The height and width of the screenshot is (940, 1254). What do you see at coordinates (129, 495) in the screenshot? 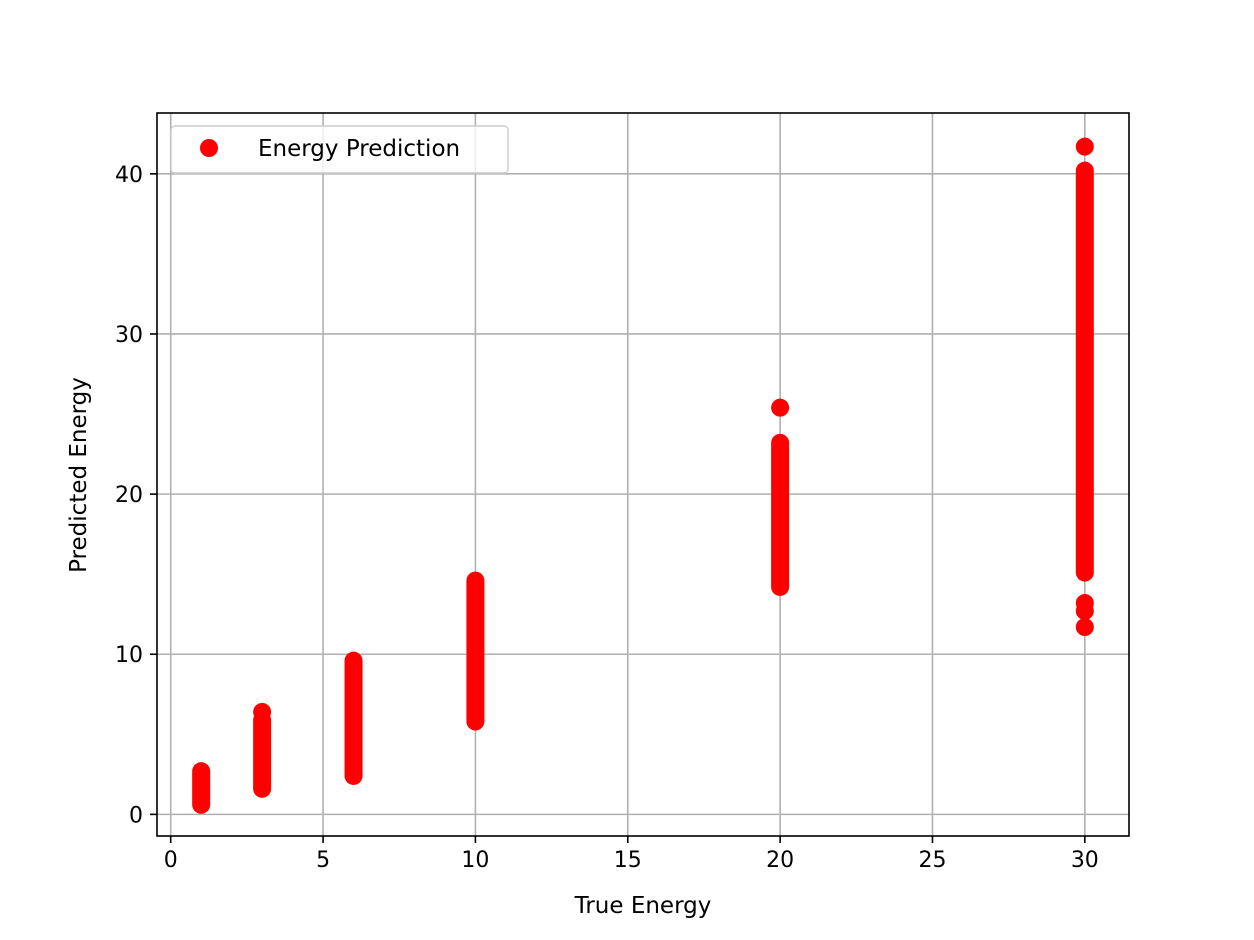
I see `y-tick-label: 20` at bounding box center [129, 495].